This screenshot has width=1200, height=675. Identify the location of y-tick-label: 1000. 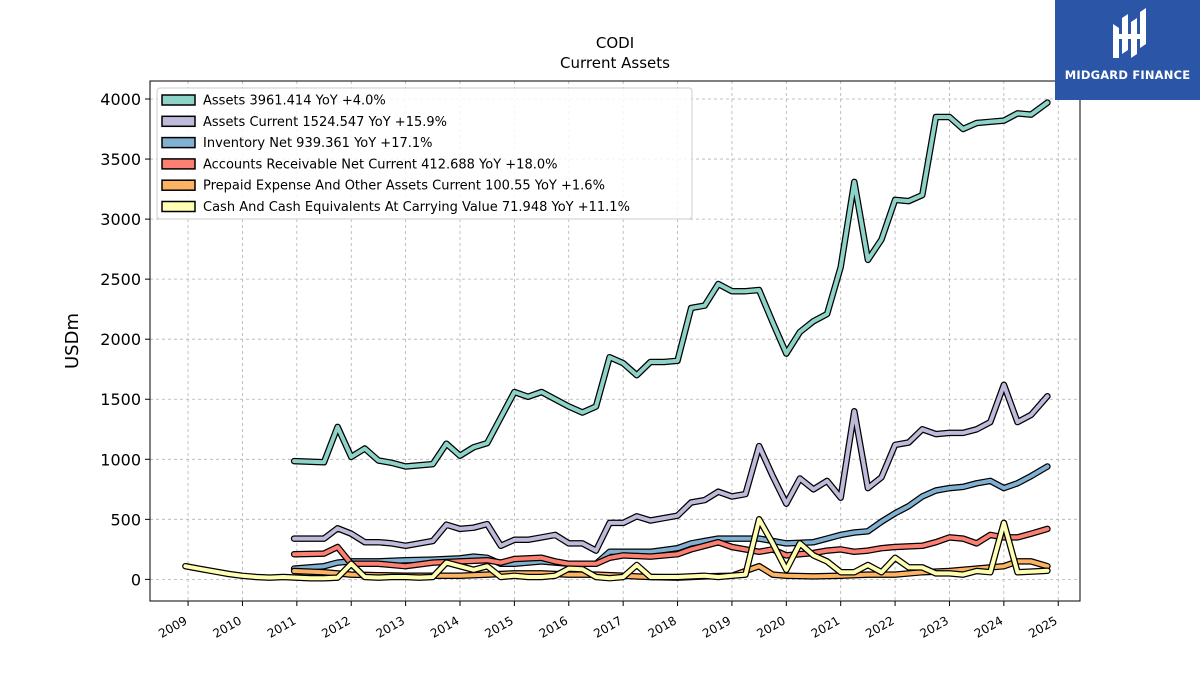
(120, 459).